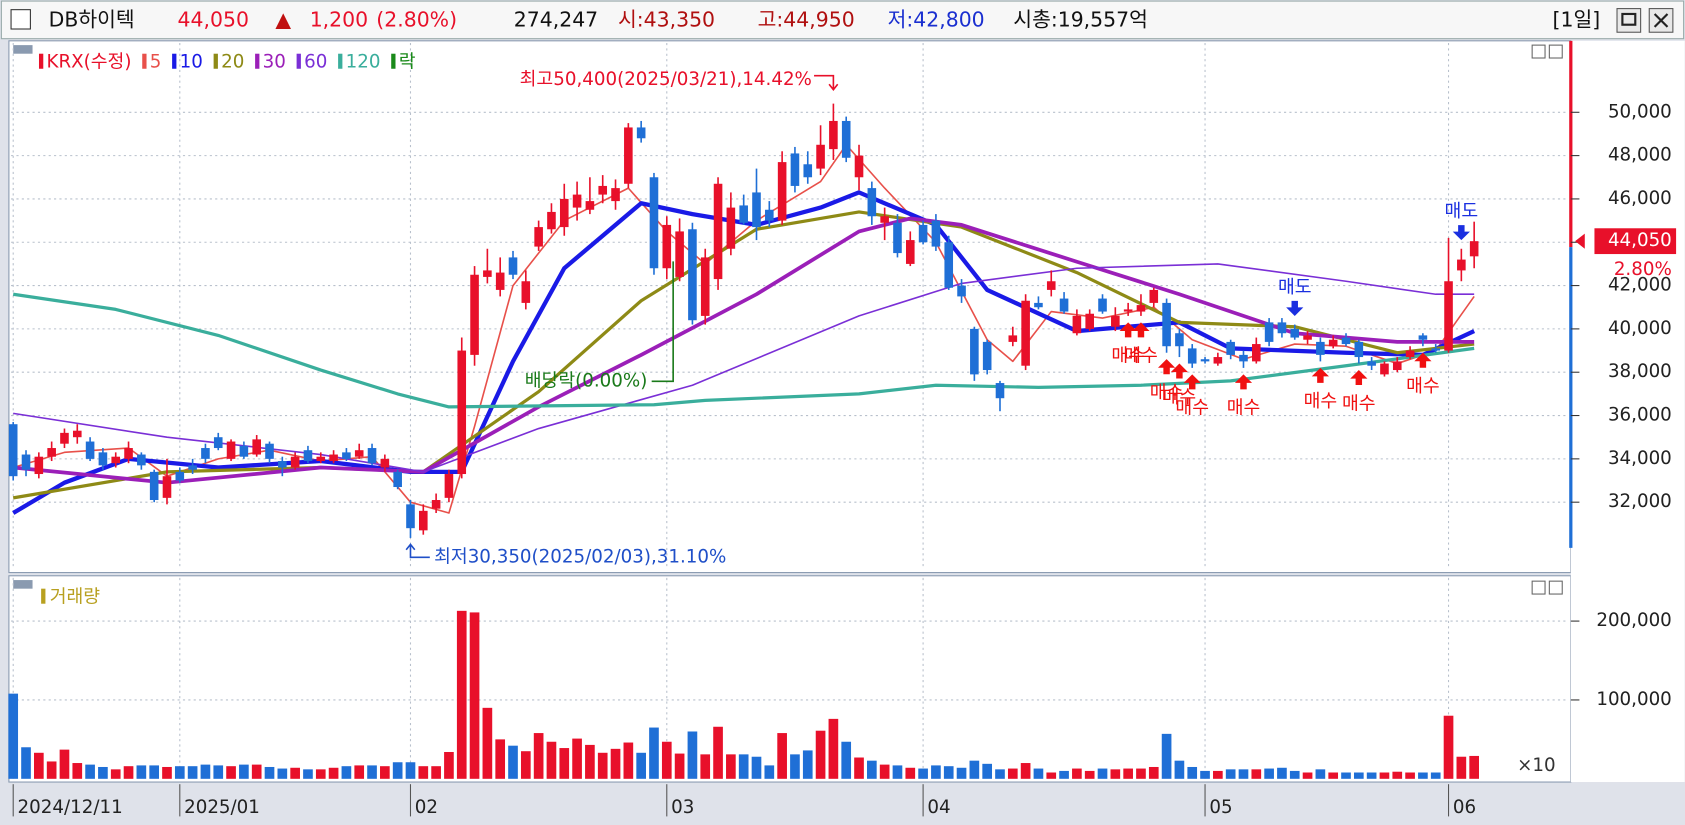 The width and height of the screenshot is (1685, 825). What do you see at coordinates (556, 19) in the screenshot?
I see `volume: 274,247` at bounding box center [556, 19].